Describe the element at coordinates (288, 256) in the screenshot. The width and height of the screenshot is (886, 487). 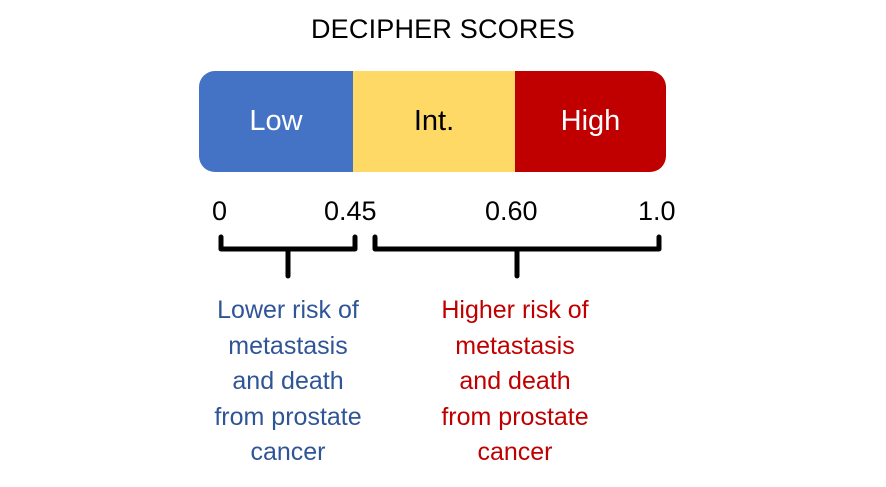
I see `lower-risk-bracket` at that location.